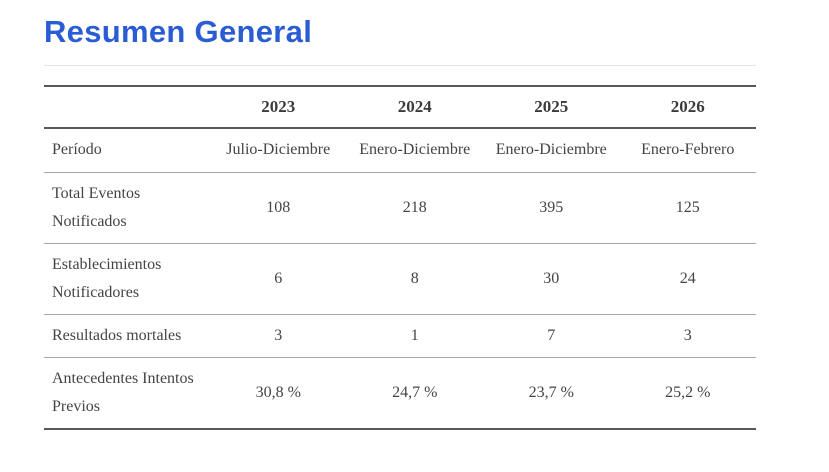 Image resolution: width=829 pixels, height=472 pixels. I want to click on cell-value: Julio-Diciembre, so click(278, 150).